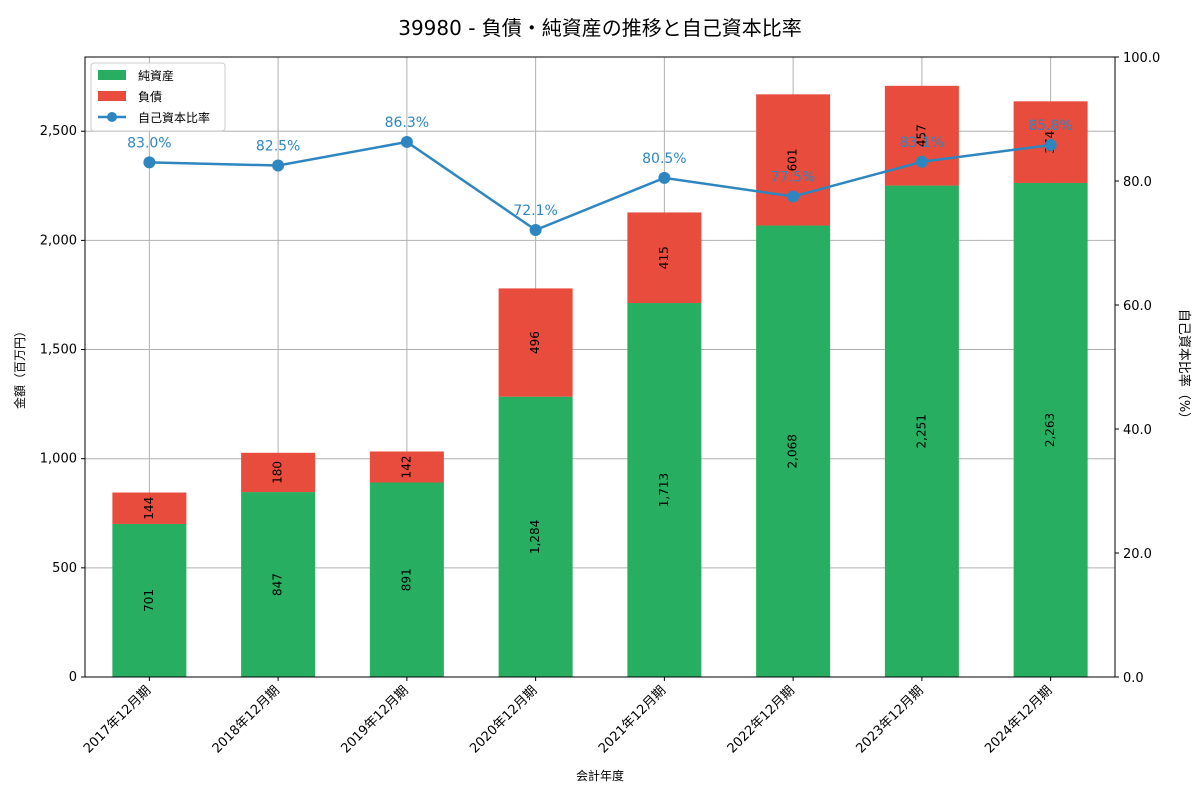 This screenshot has height=800, width=1200. I want to click on bar-label: 144, so click(149, 508).